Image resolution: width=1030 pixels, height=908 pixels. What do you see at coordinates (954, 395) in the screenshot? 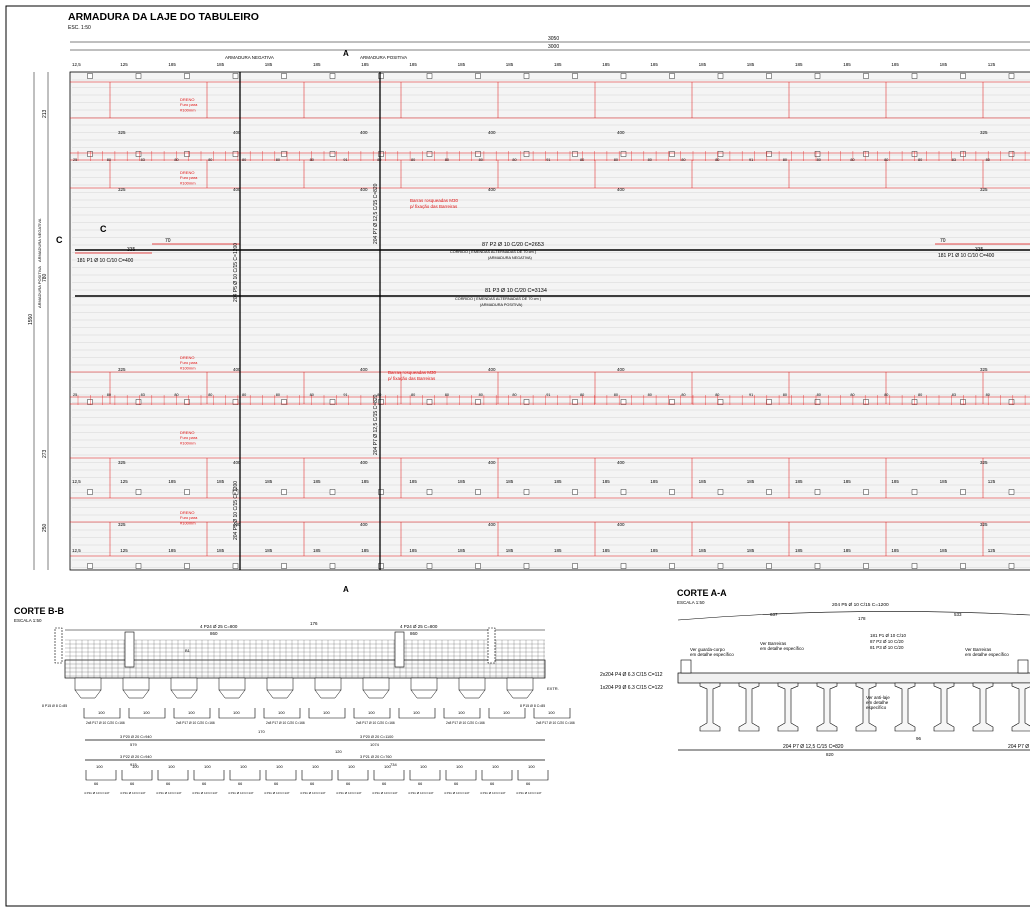
I see `mid-spacing-label: 83` at bounding box center [954, 395].